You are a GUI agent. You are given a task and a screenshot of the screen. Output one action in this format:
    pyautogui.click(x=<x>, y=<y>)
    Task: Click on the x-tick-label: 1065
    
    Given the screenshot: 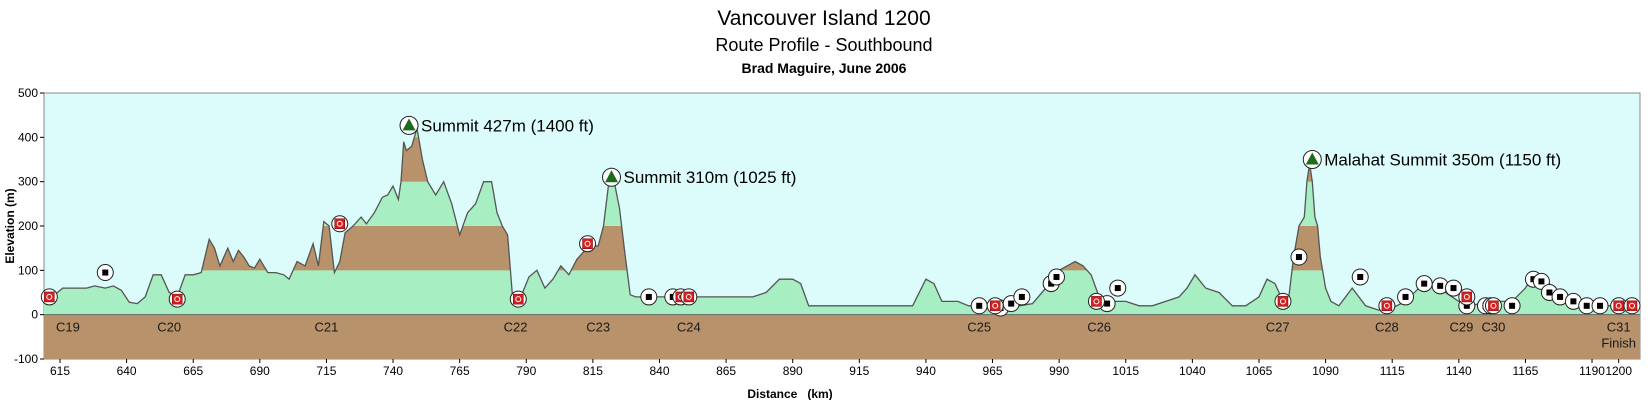 What is the action you would take?
    pyautogui.click(x=1259, y=371)
    